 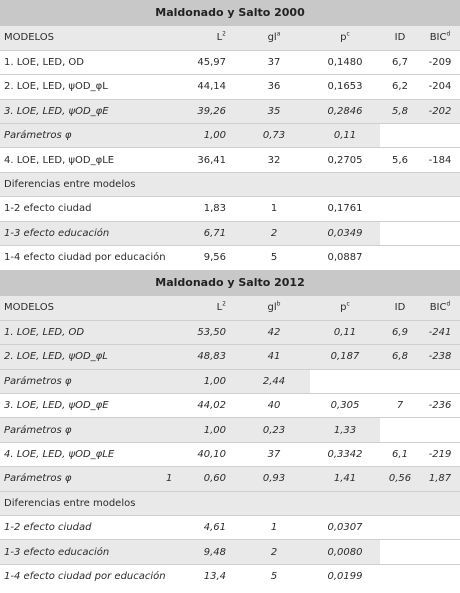 I want to click on header-gl: gla, so click(x=274, y=38).